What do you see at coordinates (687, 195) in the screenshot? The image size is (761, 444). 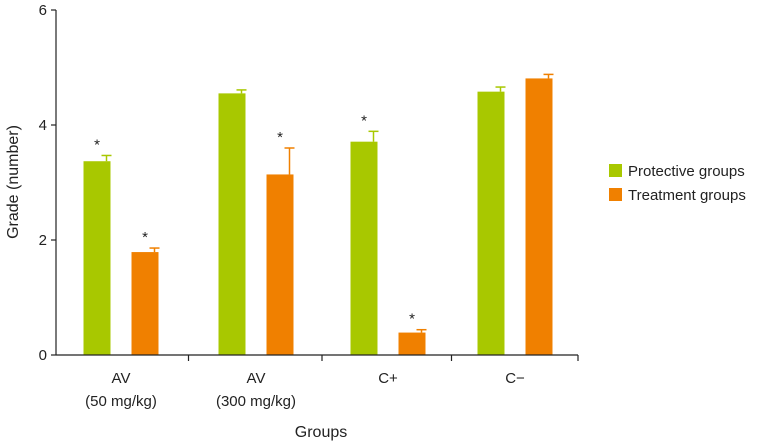 I see `legend-label-treatment: Treatment groups` at bounding box center [687, 195].